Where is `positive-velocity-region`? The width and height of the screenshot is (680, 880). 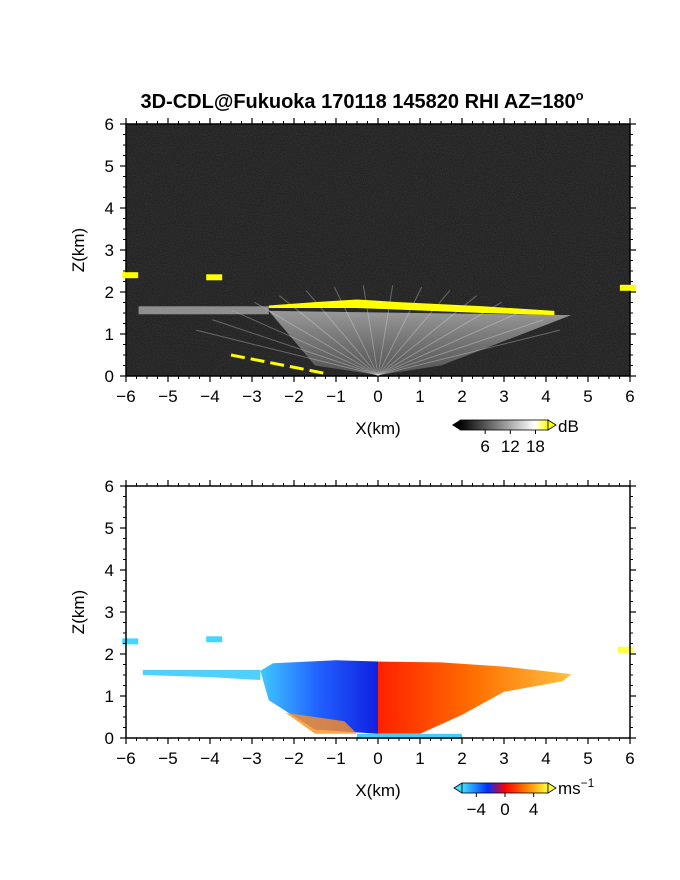
positive-velocity-region is located at coordinates (475, 697).